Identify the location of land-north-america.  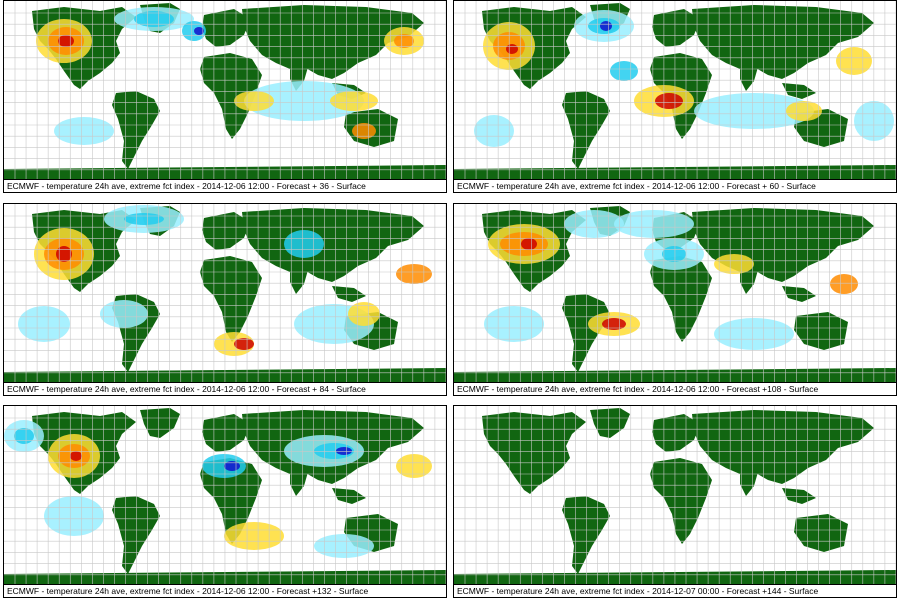
(534, 453).